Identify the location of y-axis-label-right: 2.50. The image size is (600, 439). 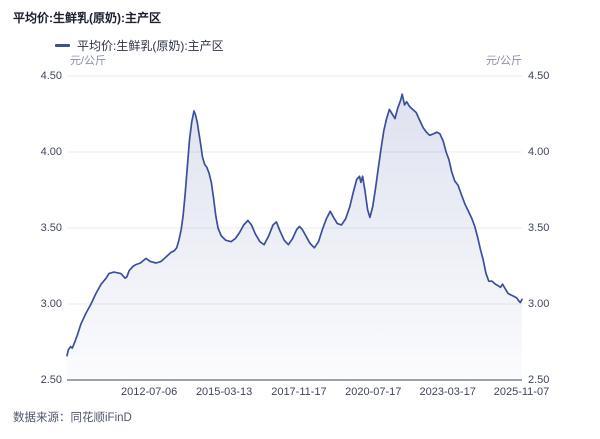
(539, 380).